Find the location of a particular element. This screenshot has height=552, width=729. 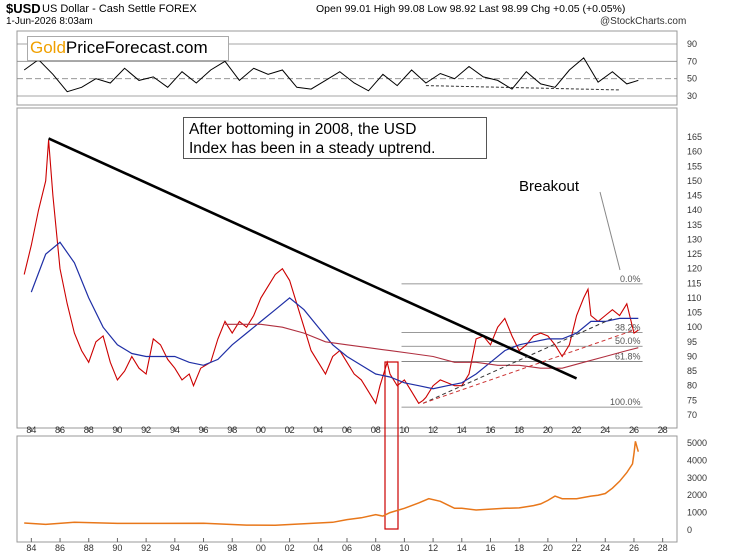

uptrend-support-line-red is located at coordinates (528, 366).